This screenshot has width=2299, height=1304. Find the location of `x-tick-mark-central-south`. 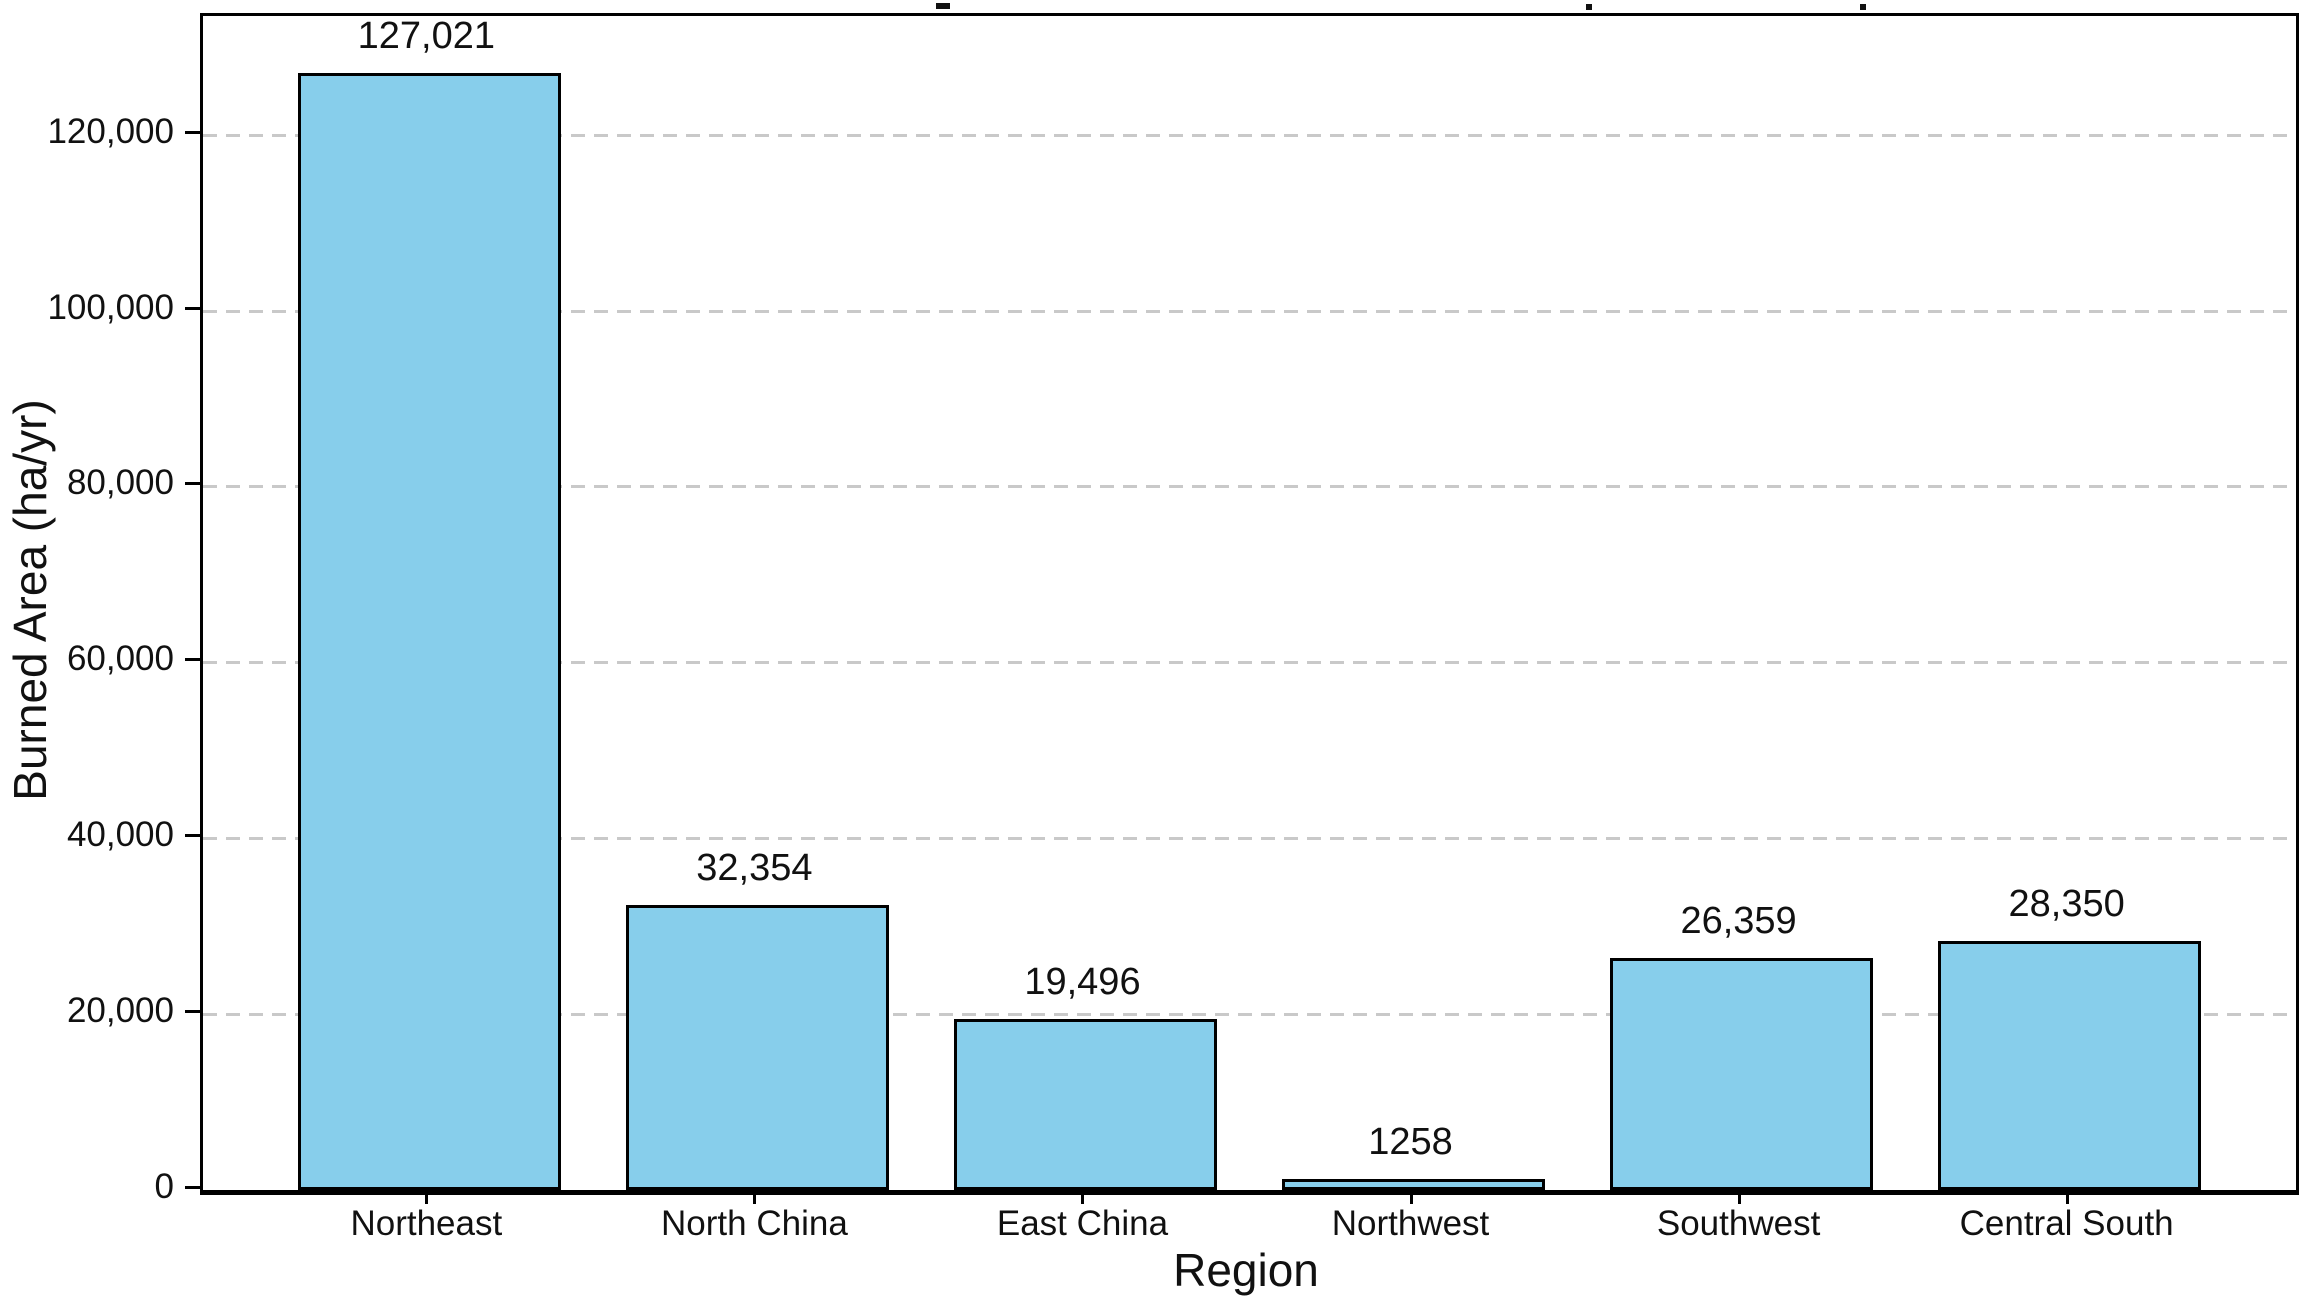

x-tick-mark-central-south is located at coordinates (2067, 1198).